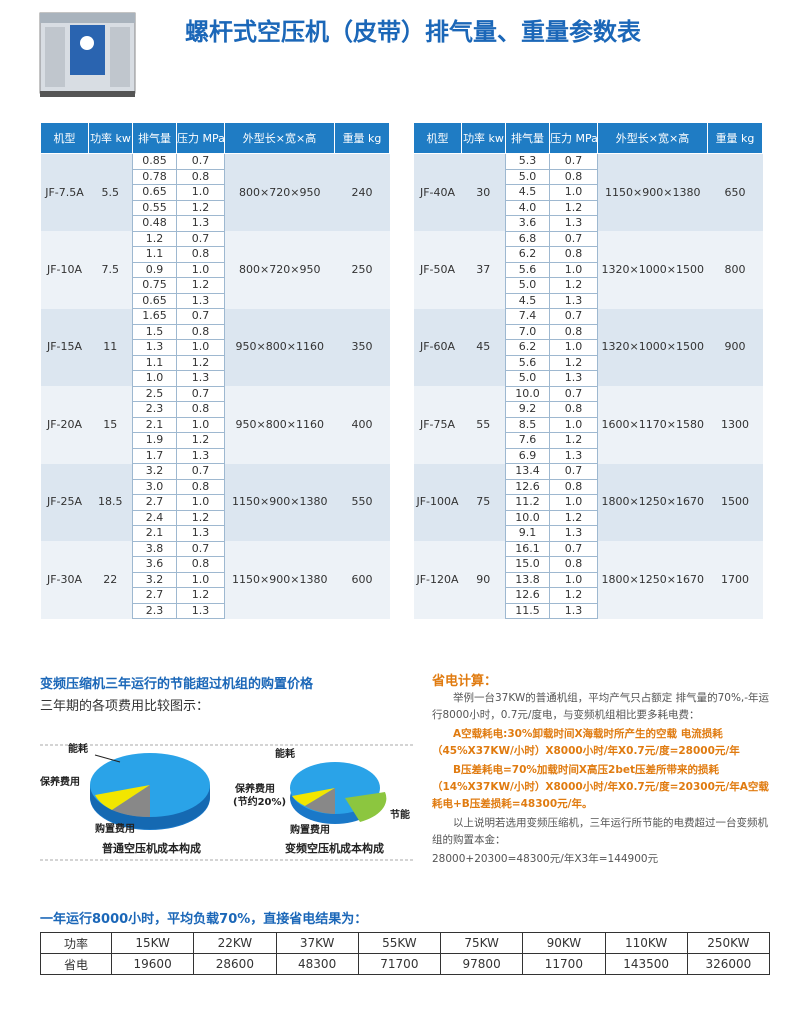 Image resolution: width=800 pixels, height=1033 pixels. I want to click on column-header: 功率 kw, so click(483, 138).